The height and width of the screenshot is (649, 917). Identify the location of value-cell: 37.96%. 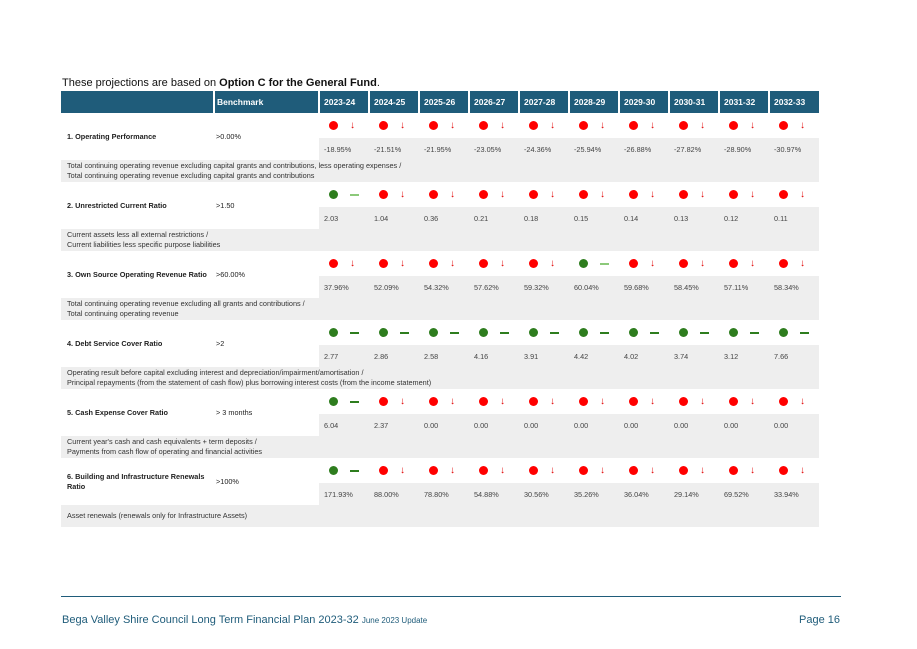
(344, 287).